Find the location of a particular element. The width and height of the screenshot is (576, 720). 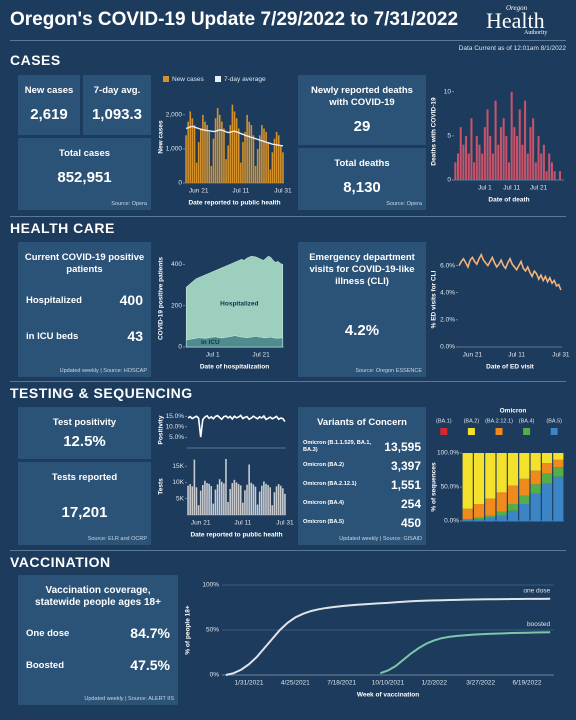

label: Test positivity is located at coordinates (84, 422).